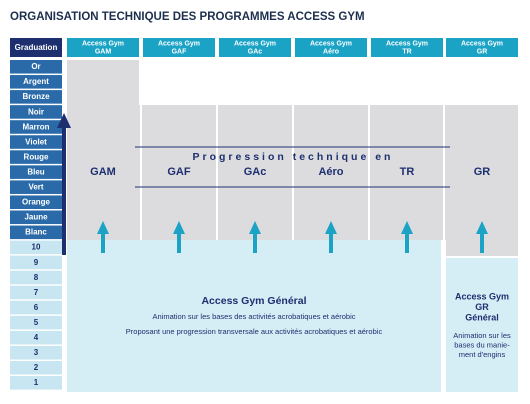 The image size is (530, 404). I want to click on level-label: 3, so click(36, 352).